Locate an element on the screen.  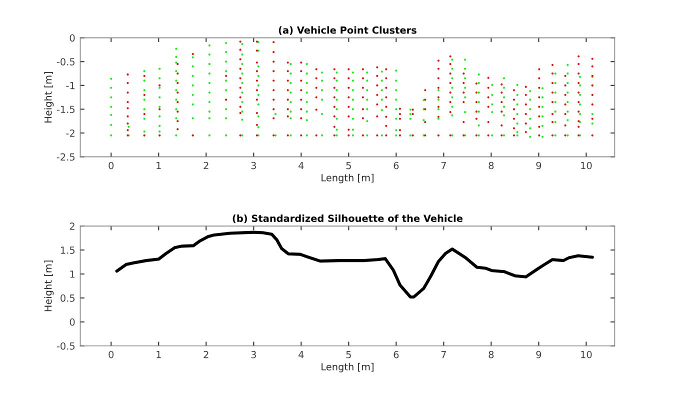
line-series is located at coordinates (354, 264).